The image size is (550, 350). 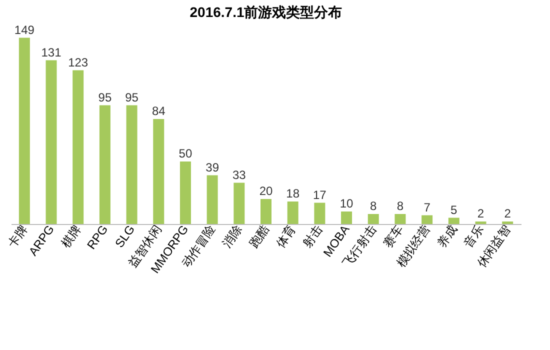 I want to click on x-tick-label: 消除, so click(x=232, y=236).